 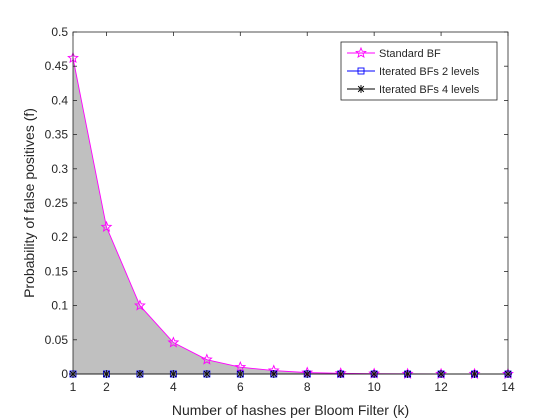 What do you see at coordinates (429, 90) in the screenshot?
I see `legend-label-iterated-bfs-4-levels: Iterated BFs 4 levels` at bounding box center [429, 90].